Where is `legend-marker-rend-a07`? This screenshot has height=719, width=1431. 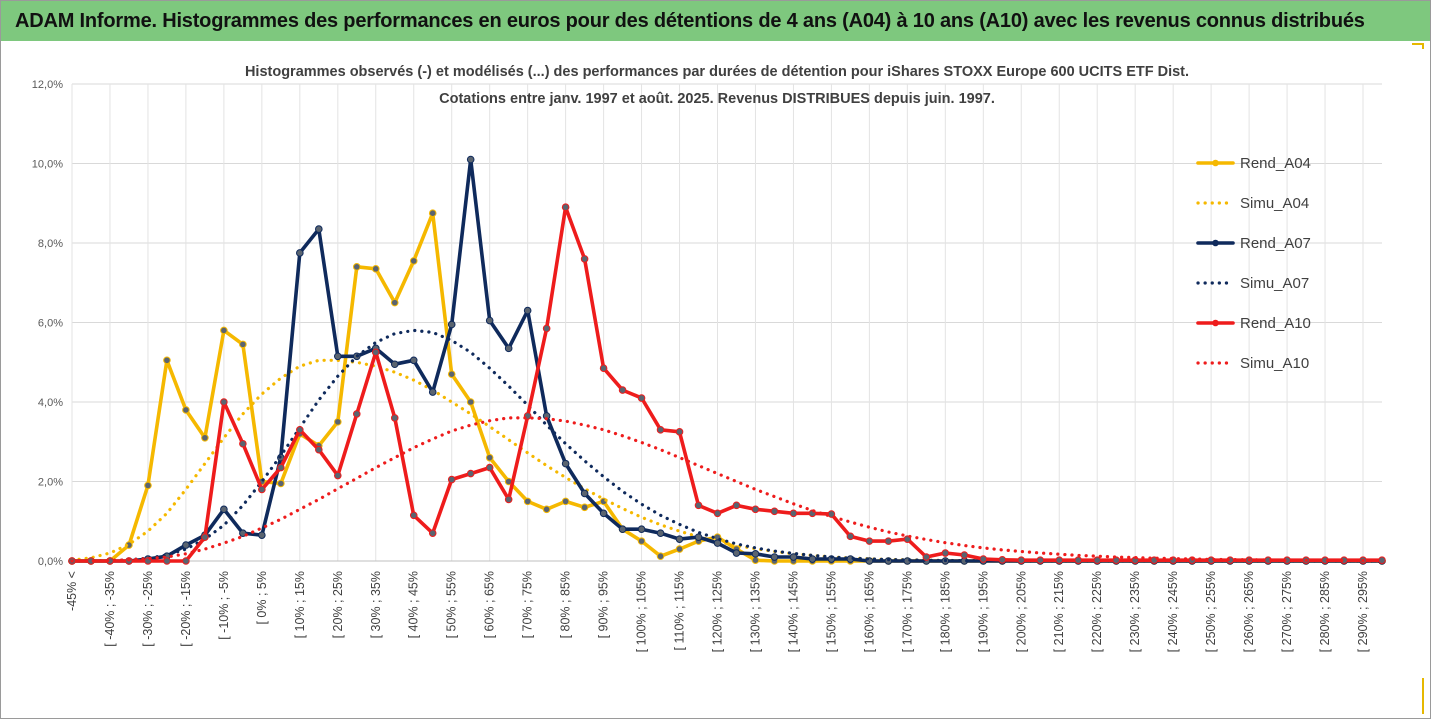 legend-marker-rend-a07 is located at coordinates (1215, 243).